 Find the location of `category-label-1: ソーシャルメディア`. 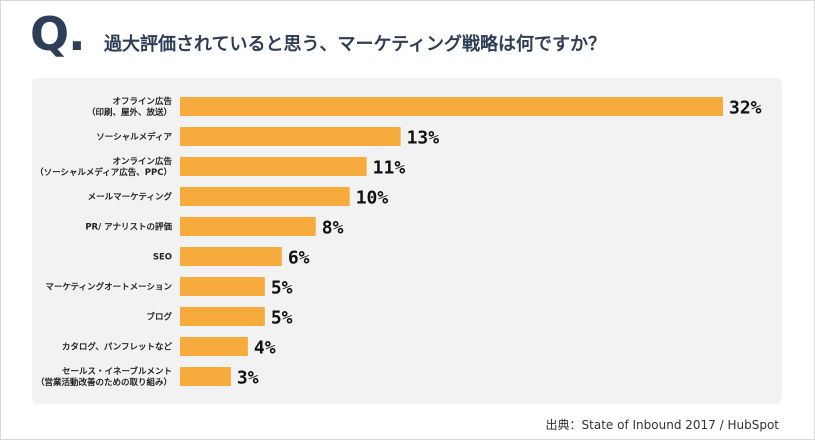

category-label-1: ソーシャルメディア is located at coordinates (134, 137).